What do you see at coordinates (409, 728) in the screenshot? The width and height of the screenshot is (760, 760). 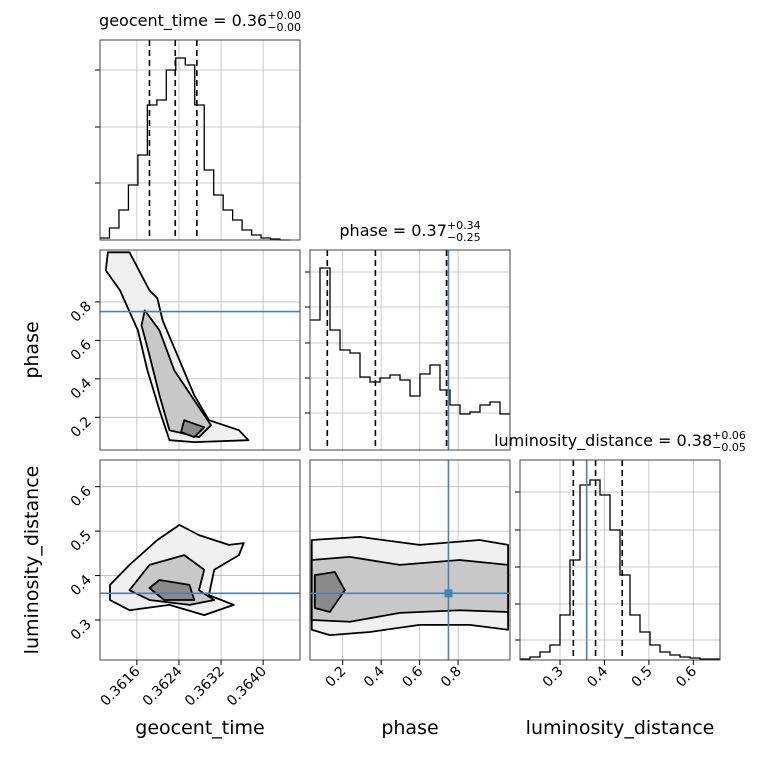 I see `x-axis-label: phase` at bounding box center [409, 728].